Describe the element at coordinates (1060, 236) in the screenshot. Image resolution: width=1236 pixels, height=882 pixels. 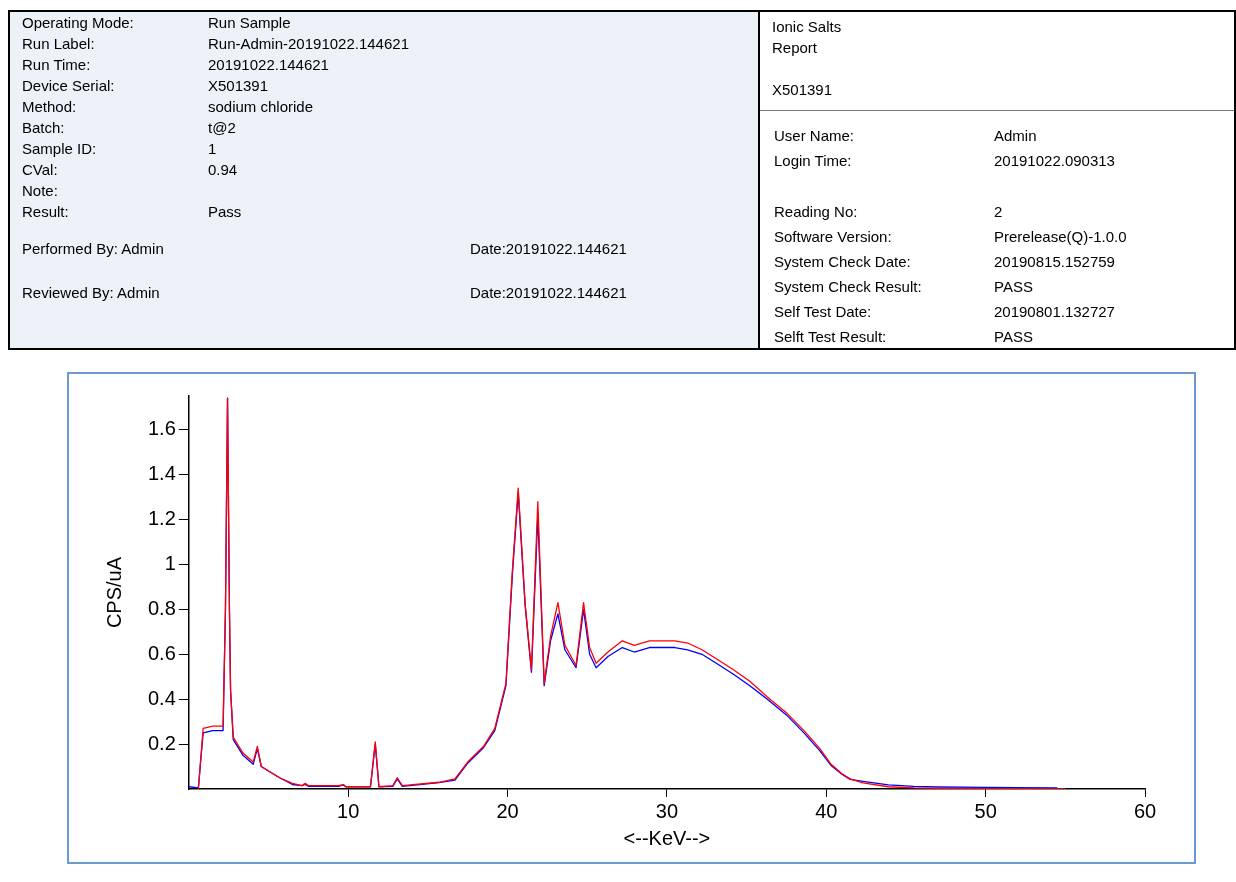
I see `text: Prerelease(Q)-1.0.0` at that location.